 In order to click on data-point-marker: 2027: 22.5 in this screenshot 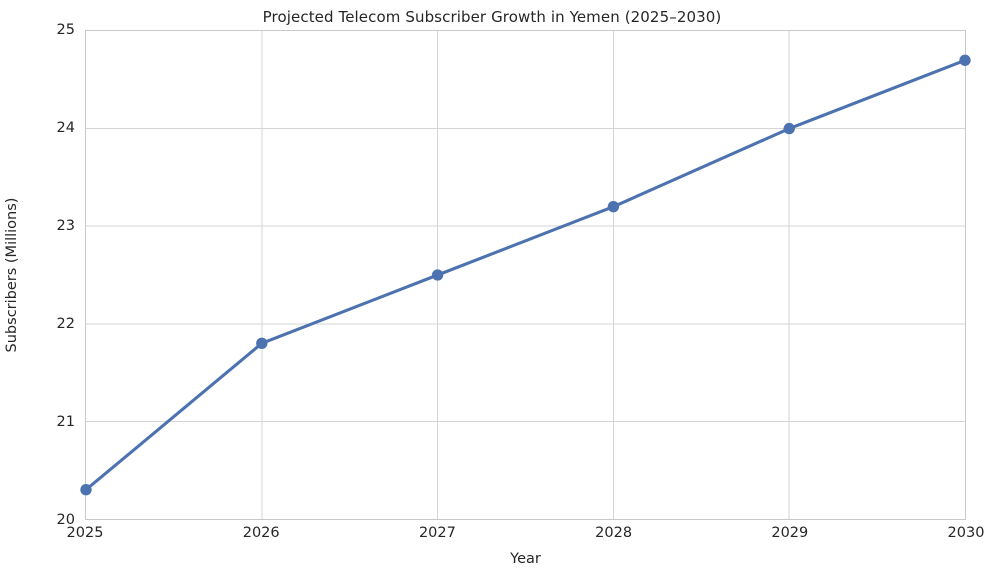, I will do `click(437, 275)`.